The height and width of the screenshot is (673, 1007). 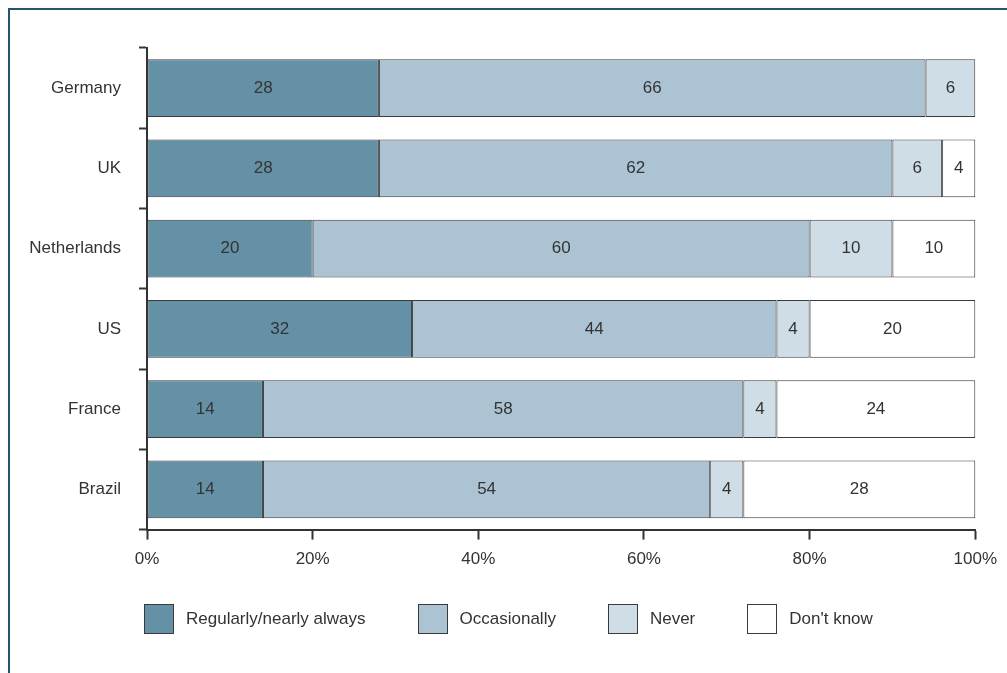 I want to click on data-label: 66, so click(x=652, y=87).